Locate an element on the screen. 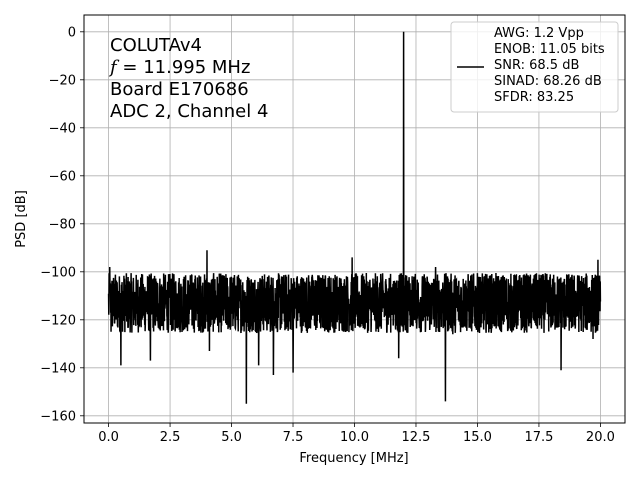 This screenshot has width=640, height=480. y-tick-label: −20 is located at coordinates (62, 80).